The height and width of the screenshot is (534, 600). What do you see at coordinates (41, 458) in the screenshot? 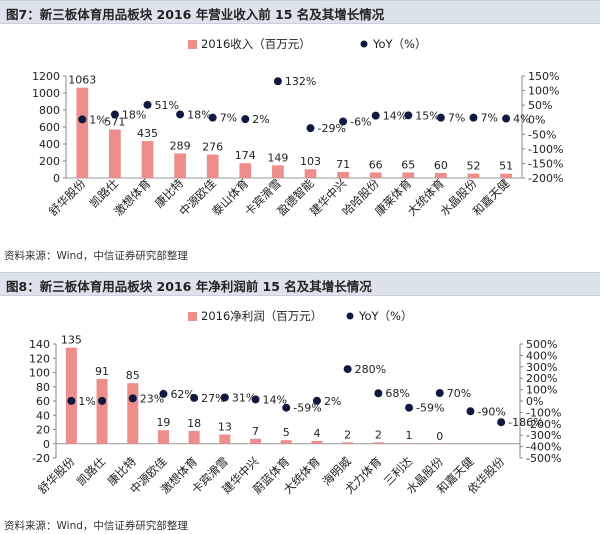
I see `left-axis-tick-label: -20` at bounding box center [41, 458].